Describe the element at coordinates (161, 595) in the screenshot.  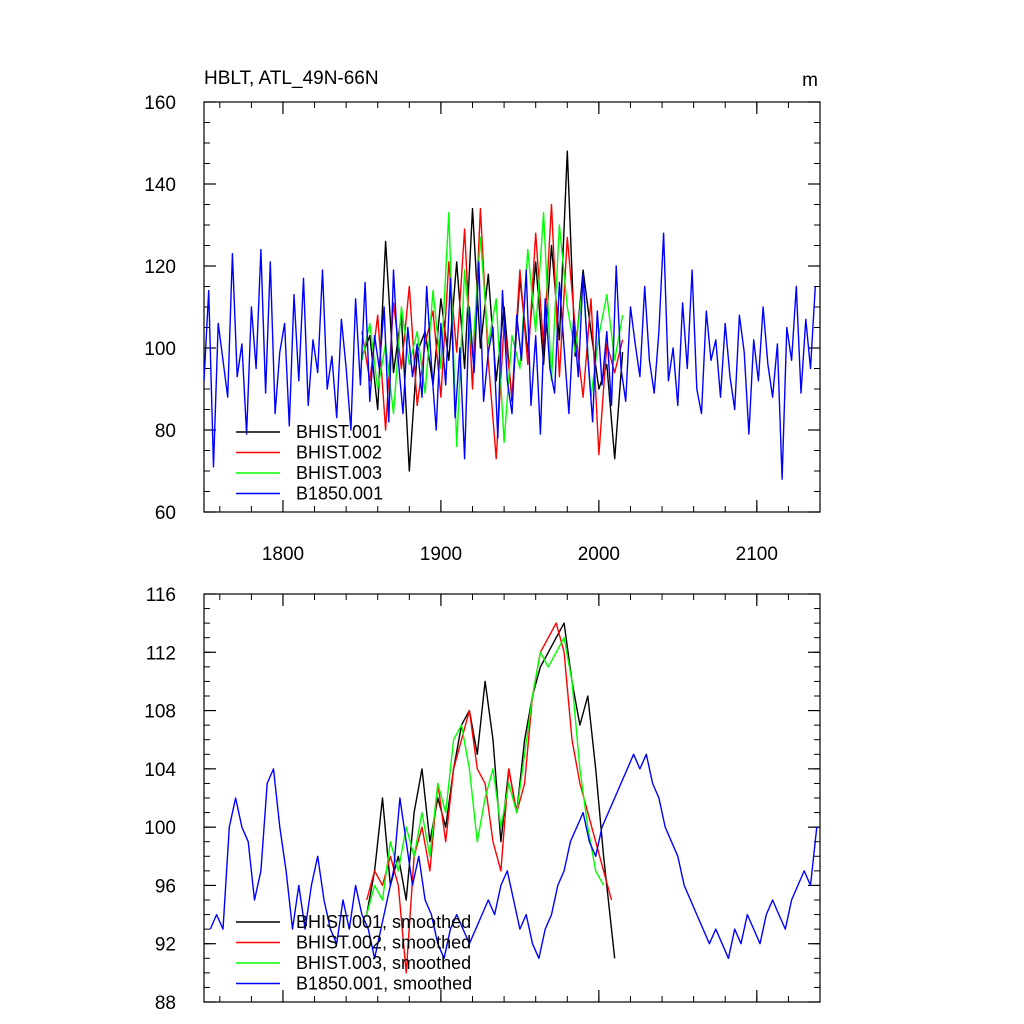
I see `y-tick-label: 116` at that location.